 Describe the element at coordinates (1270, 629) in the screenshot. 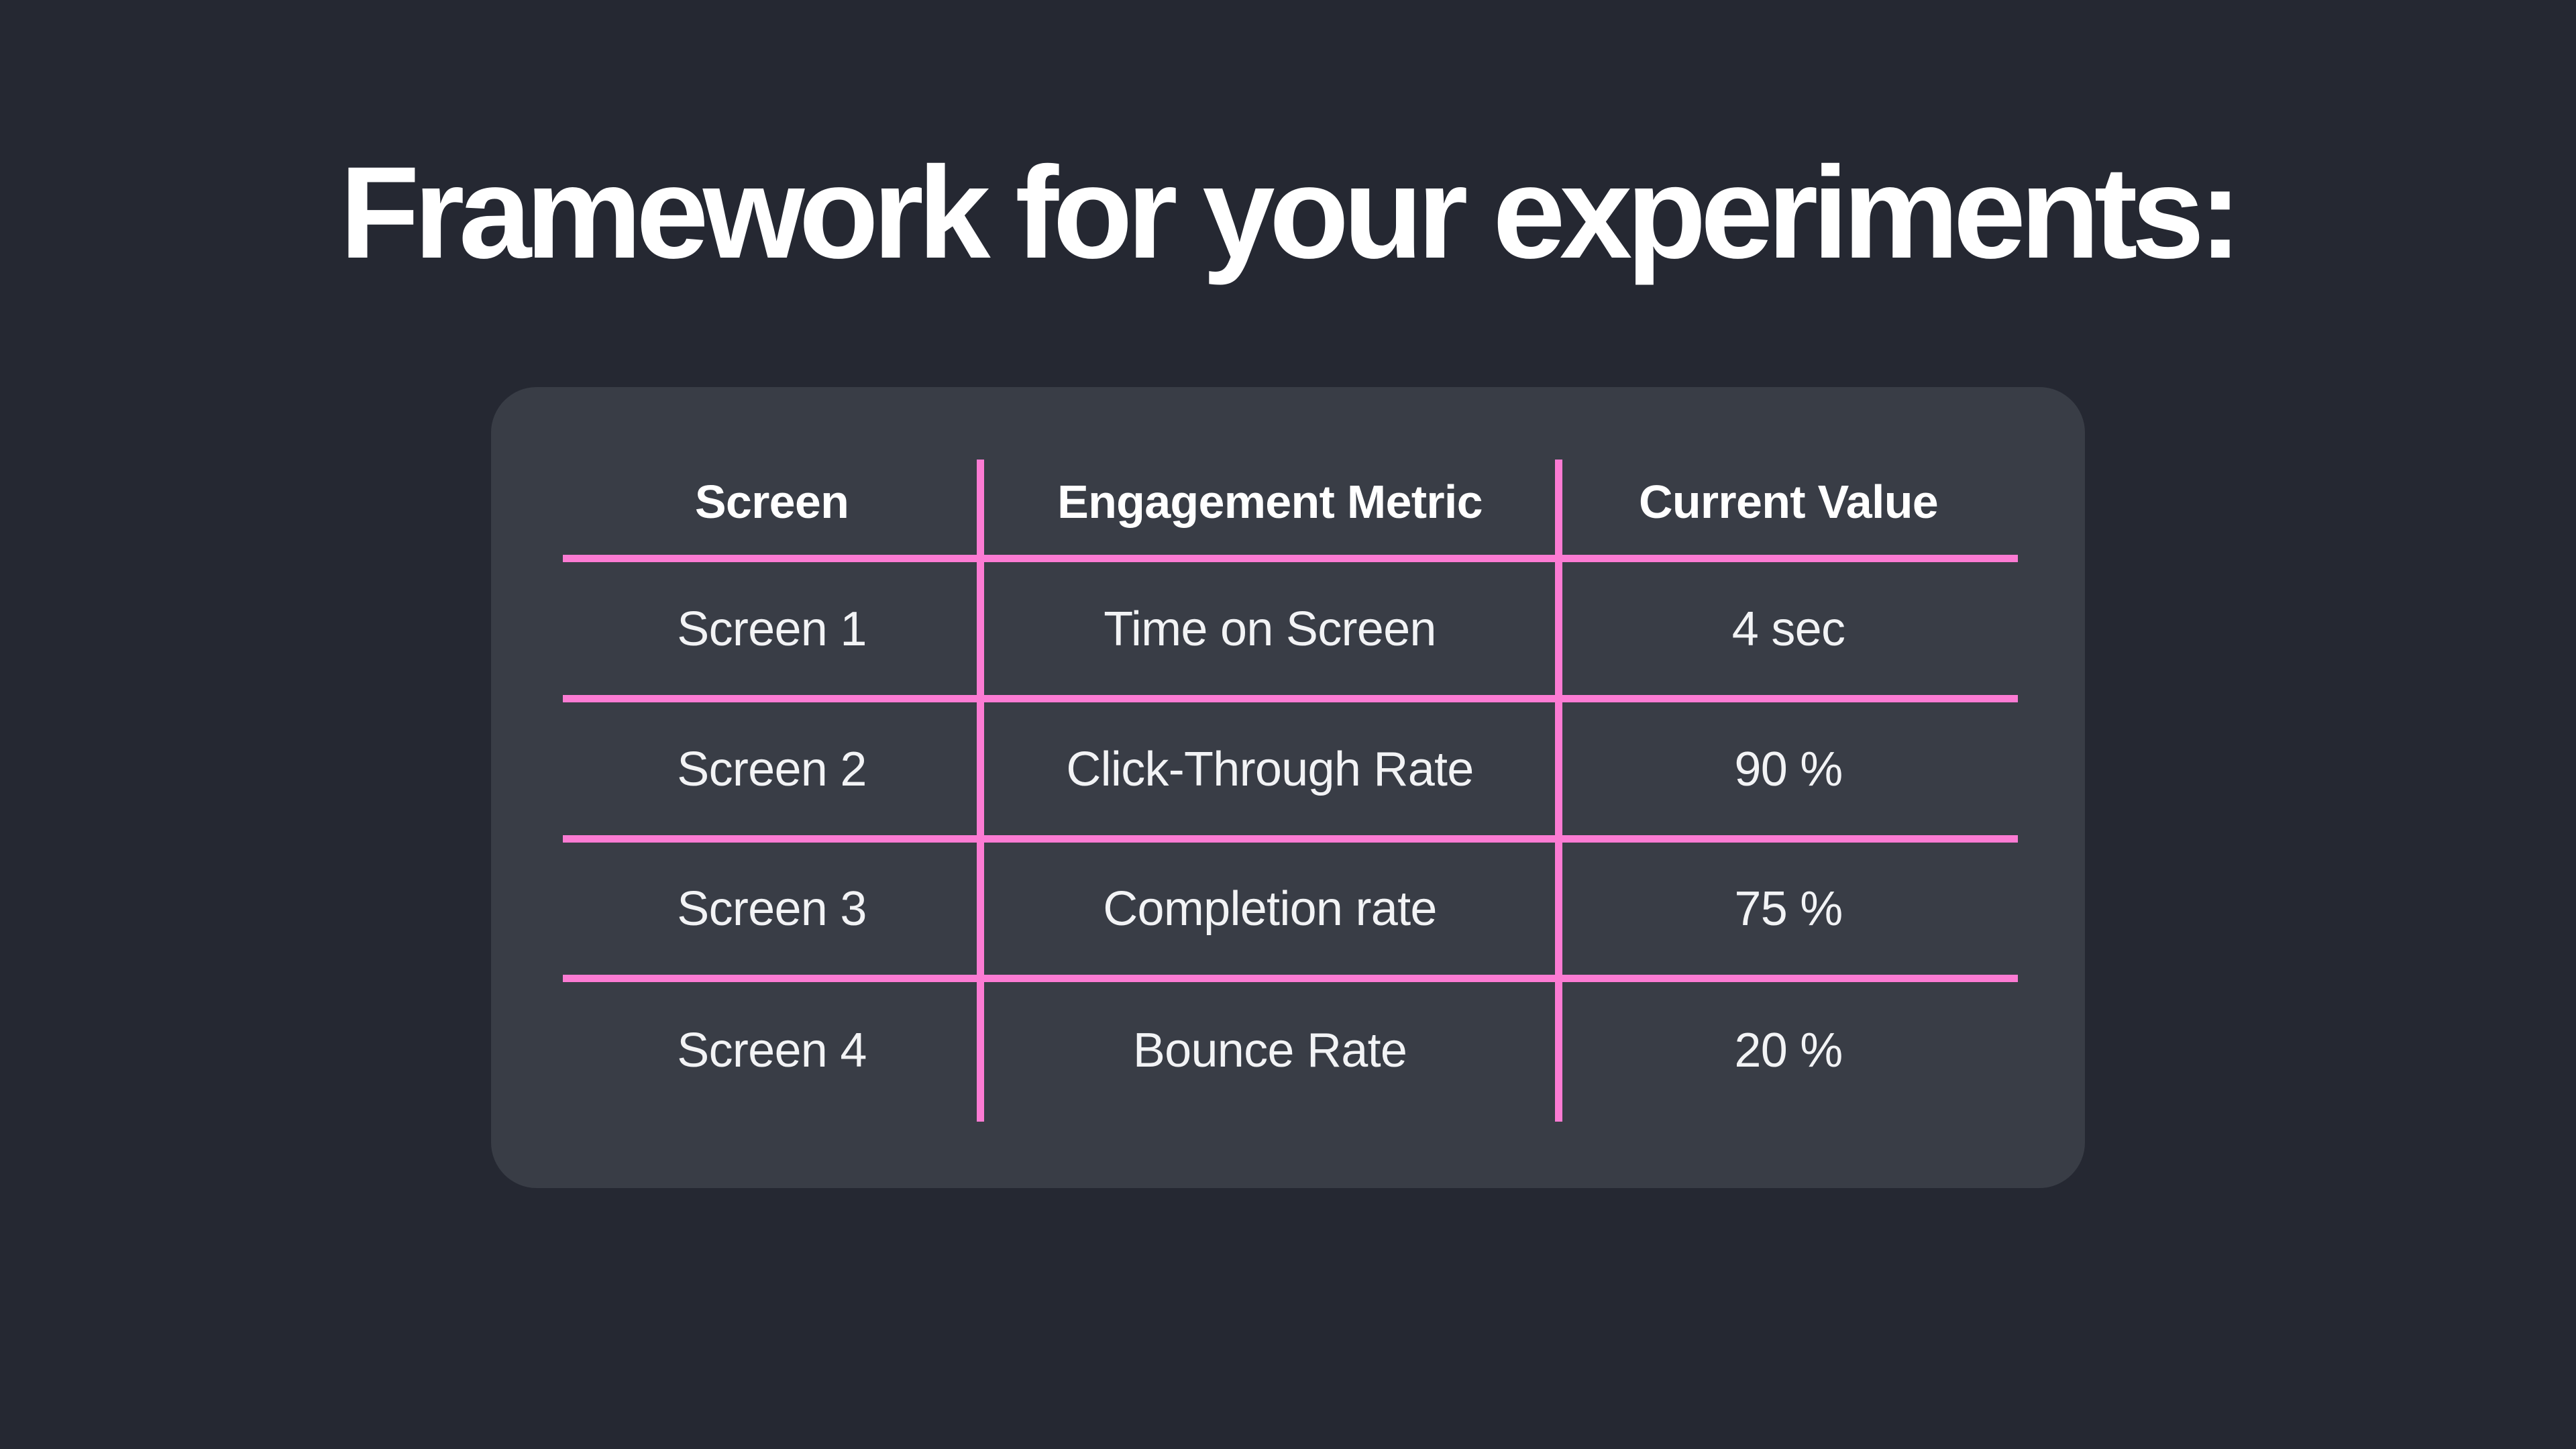

I see `table-cell-metric: Time on Screen` at that location.